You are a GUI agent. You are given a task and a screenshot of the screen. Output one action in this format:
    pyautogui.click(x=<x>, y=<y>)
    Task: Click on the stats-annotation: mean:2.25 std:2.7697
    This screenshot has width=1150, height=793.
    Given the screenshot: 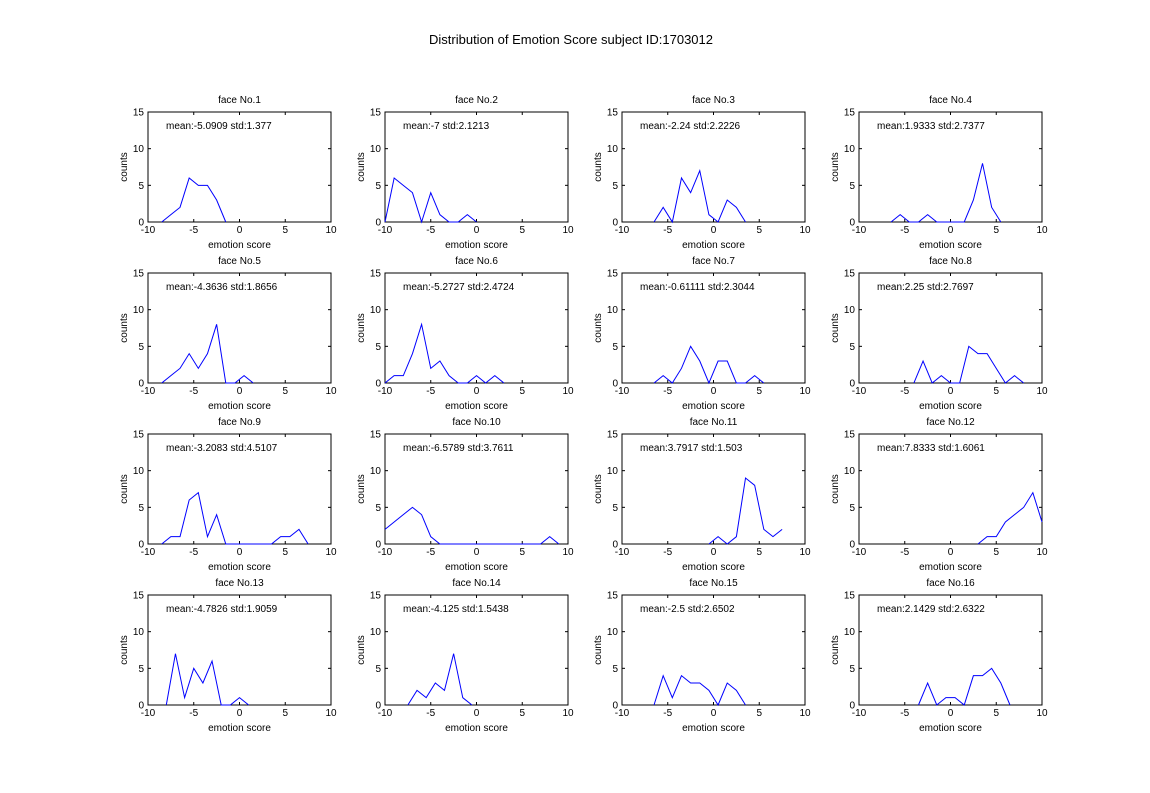 What is the action you would take?
    pyautogui.click(x=925, y=287)
    